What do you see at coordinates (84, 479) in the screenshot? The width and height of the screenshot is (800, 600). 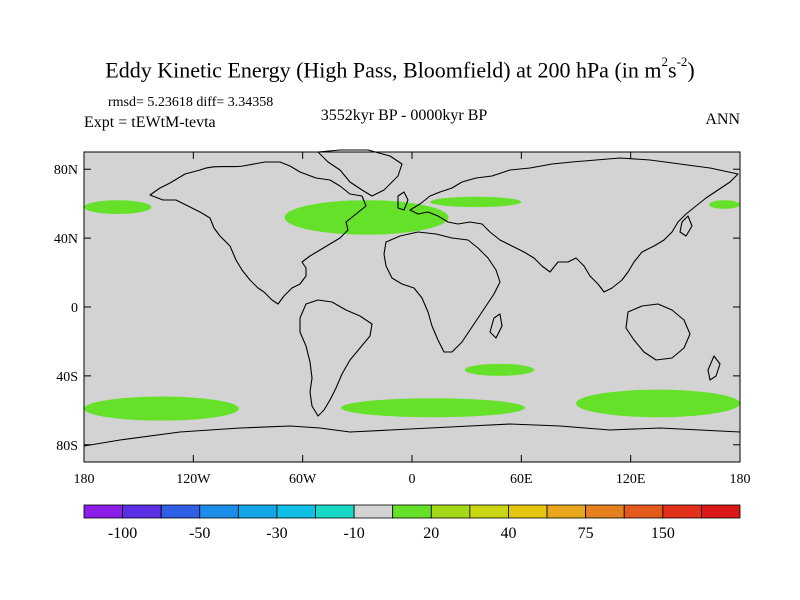 I see `x-tick-label-0: 180` at bounding box center [84, 479].